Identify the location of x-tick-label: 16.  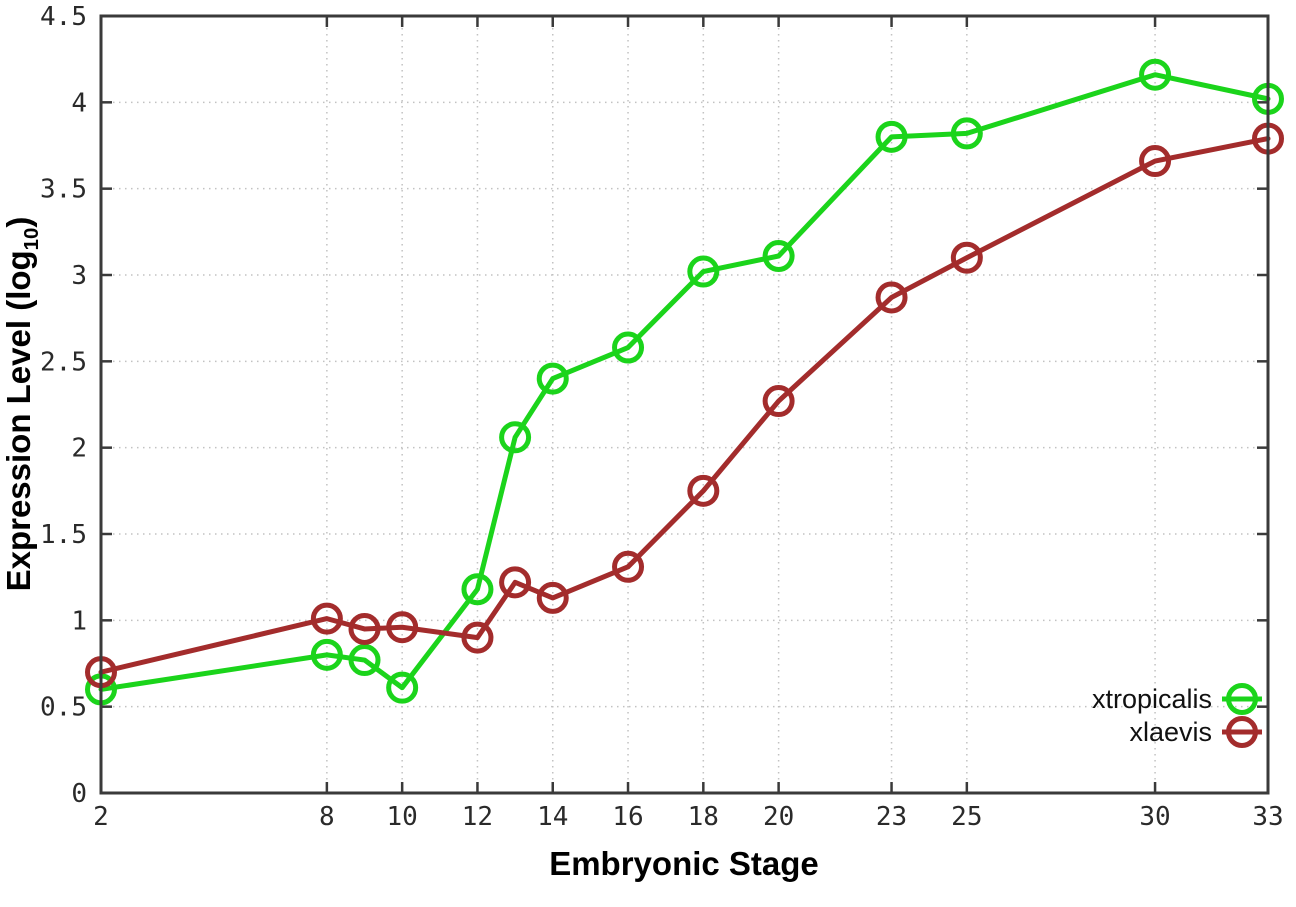
(627, 817).